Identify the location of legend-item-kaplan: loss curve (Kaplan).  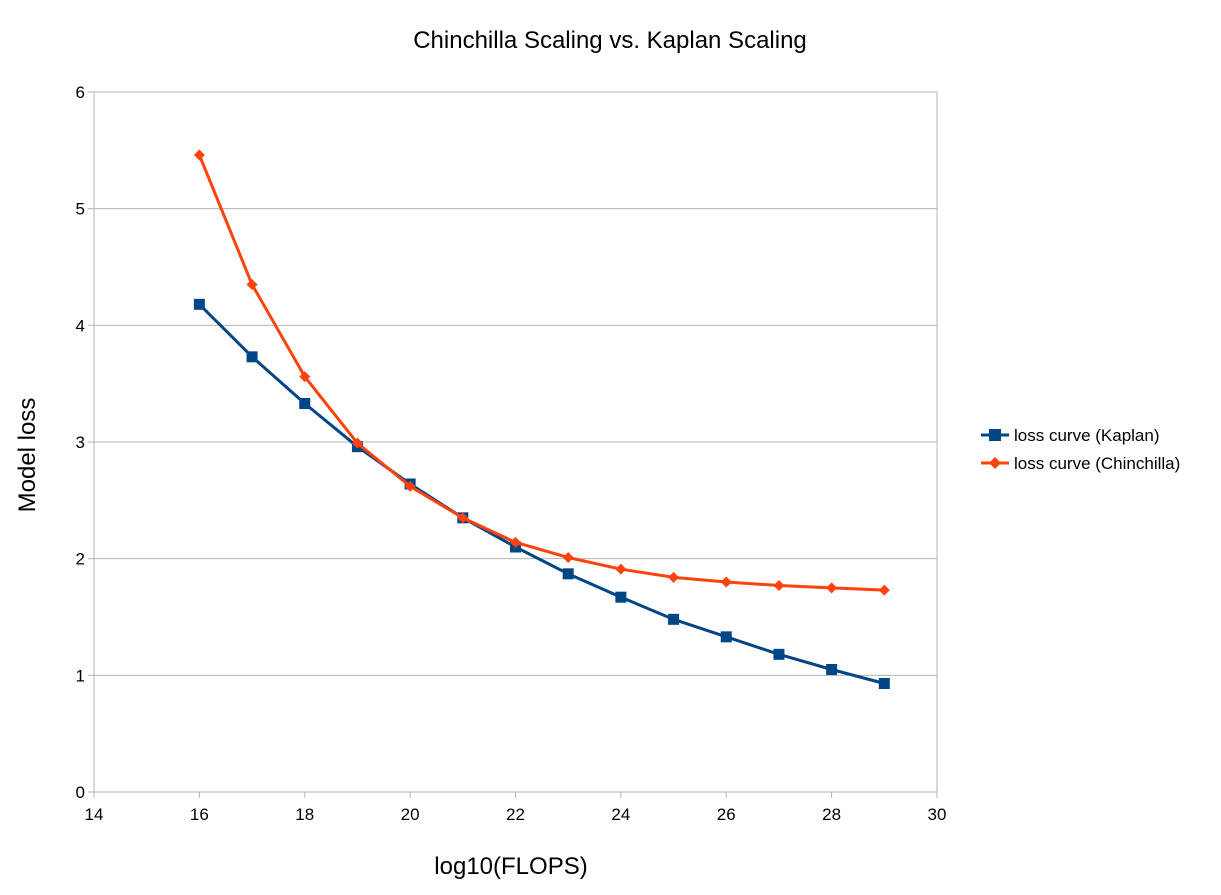
(1070, 435).